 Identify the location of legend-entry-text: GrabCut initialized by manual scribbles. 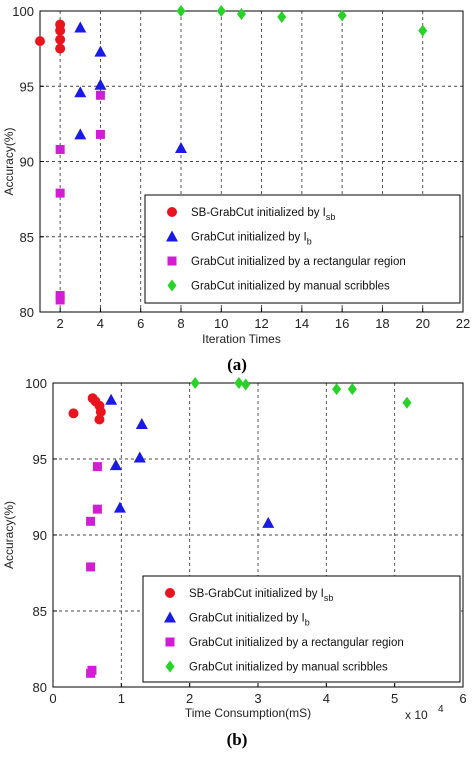
(288, 668).